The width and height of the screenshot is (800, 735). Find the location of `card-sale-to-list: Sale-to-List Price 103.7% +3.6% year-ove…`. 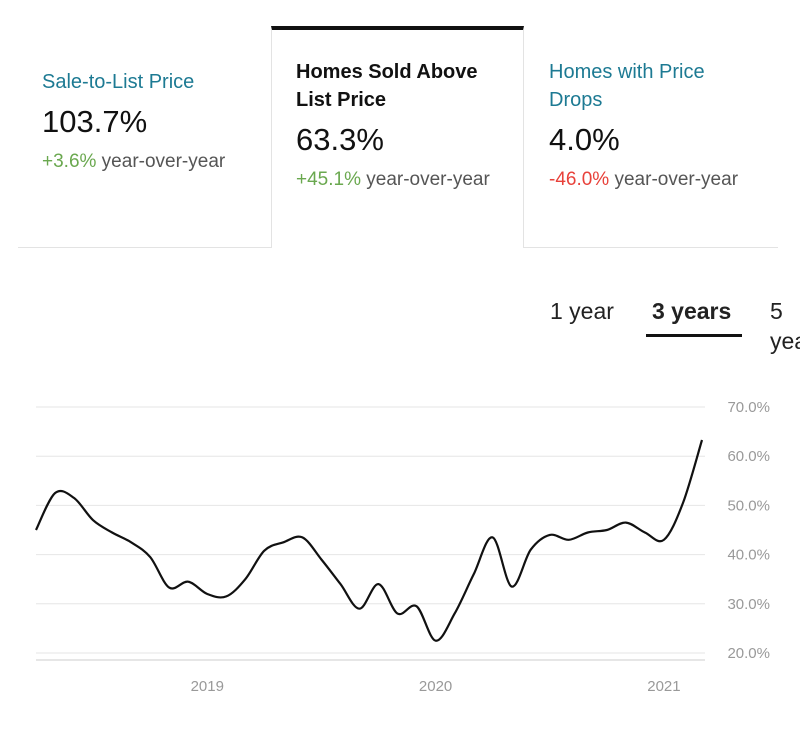

card-sale-to-list: Sale-to-List Price 103.7% +3.6% year-ove… is located at coordinates (144, 137).